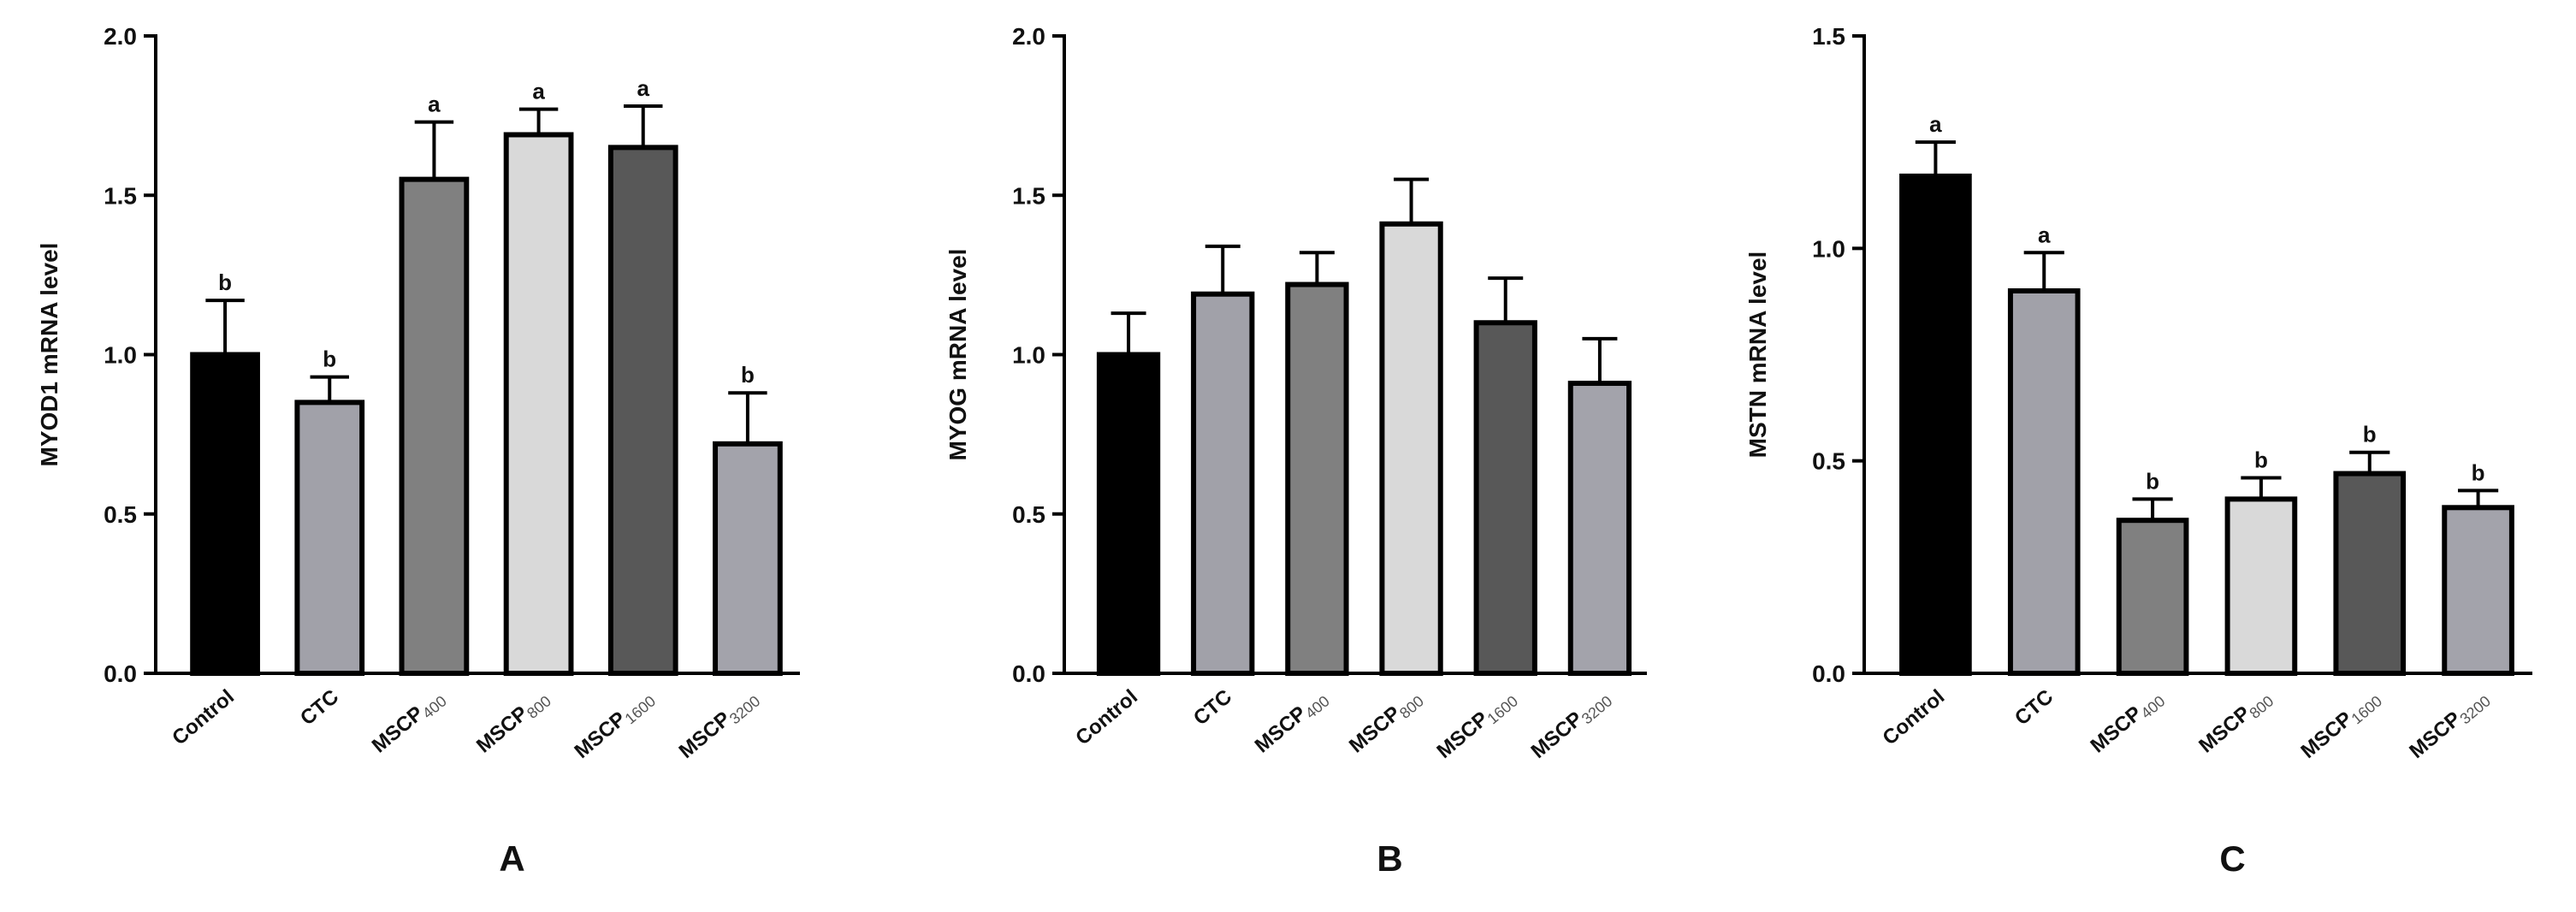 Image resolution: width=2576 pixels, height=912 pixels. I want to click on panel-label: B, so click(1389, 858).